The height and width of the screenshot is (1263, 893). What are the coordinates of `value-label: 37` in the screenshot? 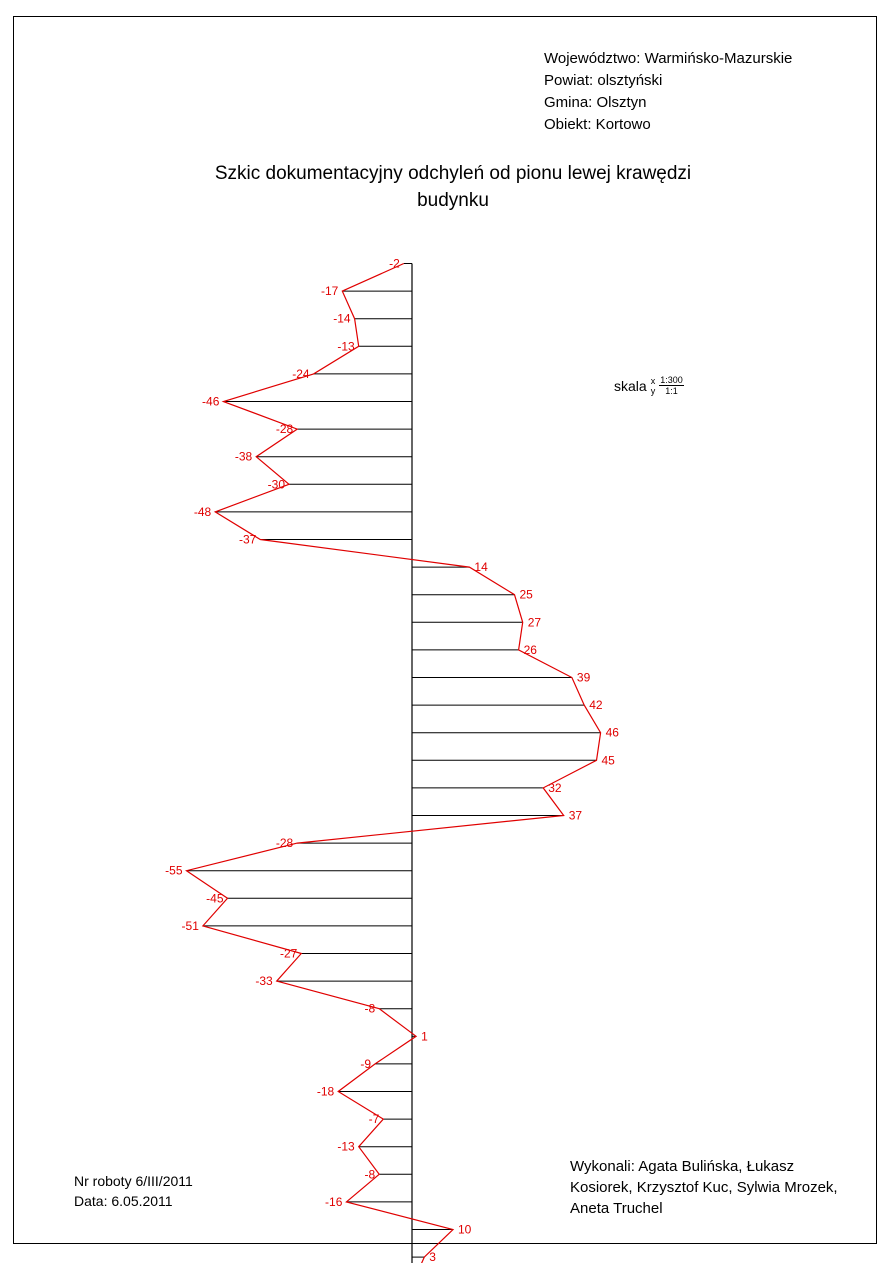 It's located at (576, 816).